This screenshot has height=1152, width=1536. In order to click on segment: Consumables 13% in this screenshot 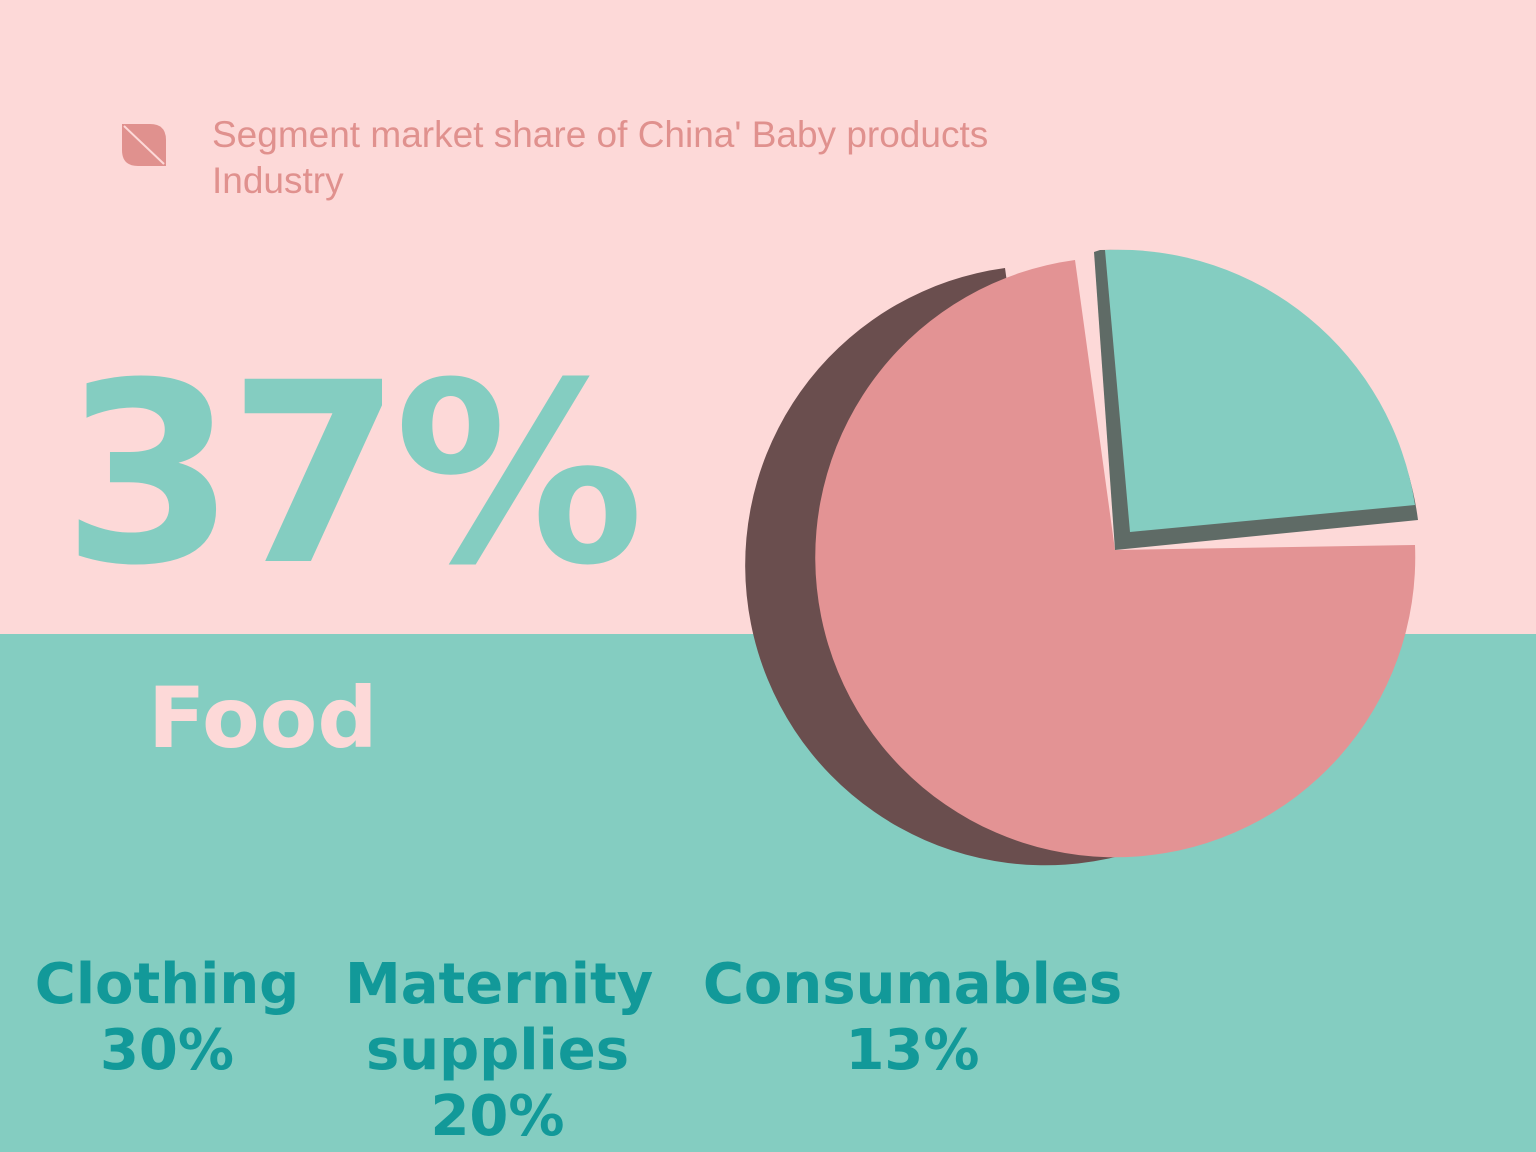, I will do `click(912, 1018)`.